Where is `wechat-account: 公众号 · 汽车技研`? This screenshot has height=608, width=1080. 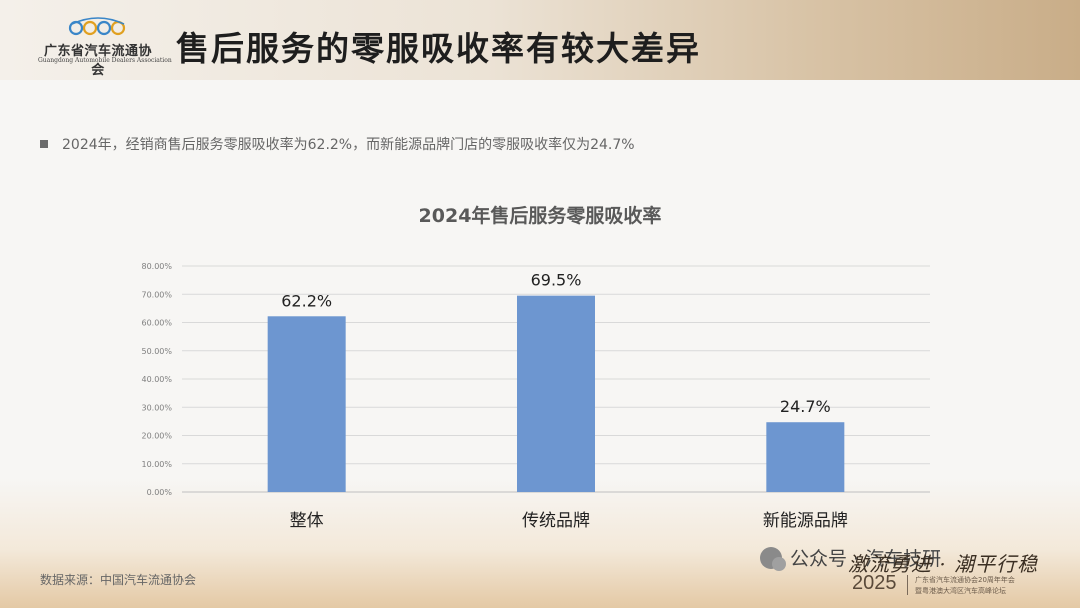
wechat-account: 公众号 · 汽车技研 is located at coordinates (866, 559).